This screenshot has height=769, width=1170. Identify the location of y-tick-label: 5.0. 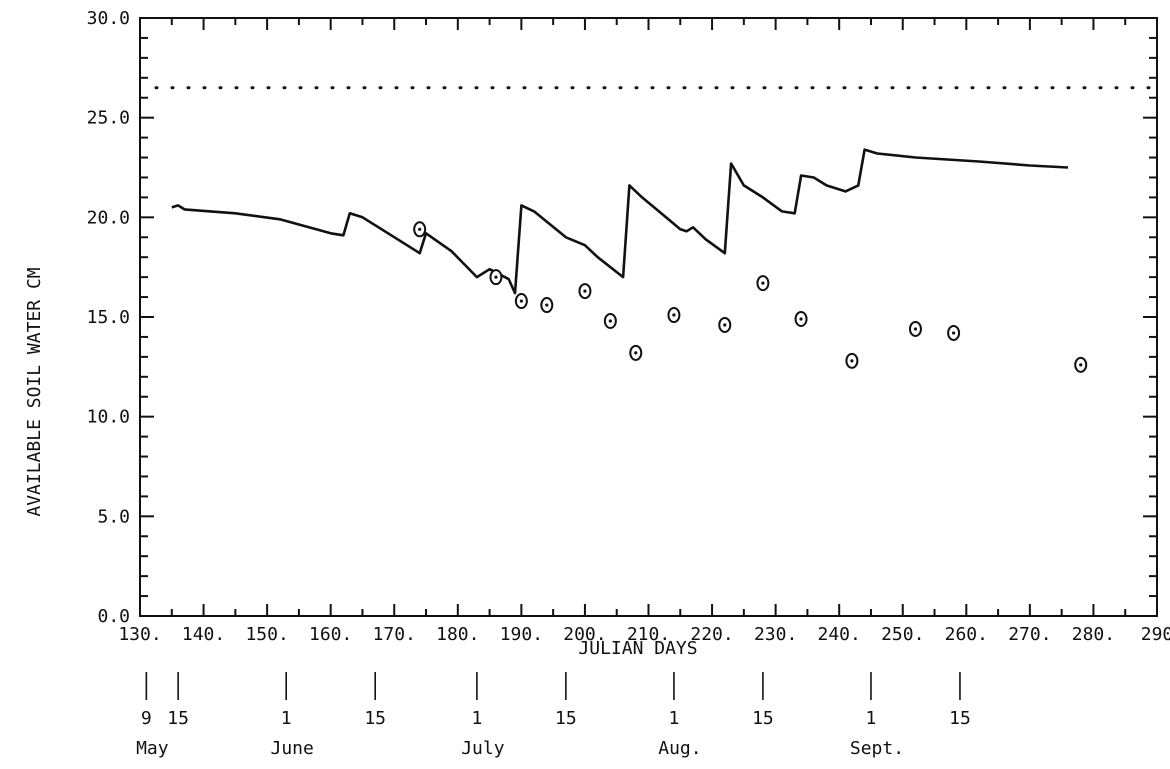
(113, 516).